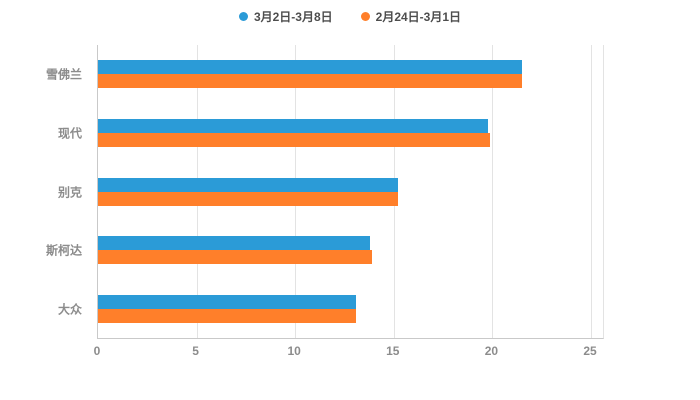 Image resolution: width=700 pixels, height=400 pixels. What do you see at coordinates (69, 133) in the screenshot?
I see `category-label: 现代` at bounding box center [69, 133].